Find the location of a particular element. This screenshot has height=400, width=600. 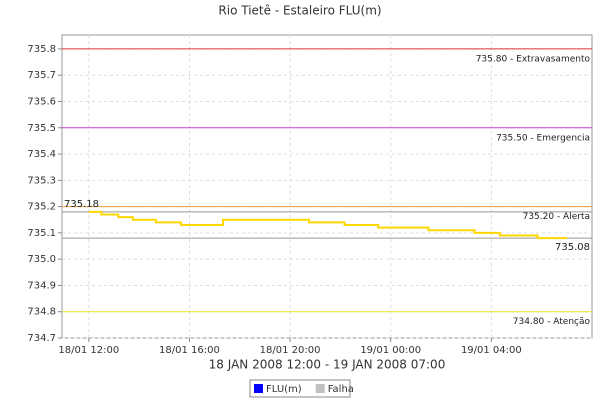

threshold-label: 735.50 - Emergencia is located at coordinates (543, 138).